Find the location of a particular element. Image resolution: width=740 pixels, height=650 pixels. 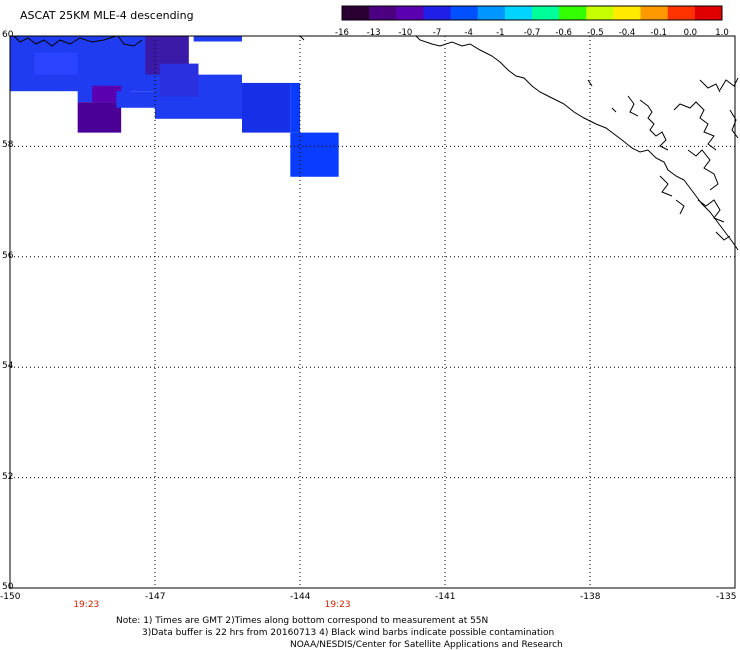

latitude-tick-label: 60 is located at coordinates (8, 35).